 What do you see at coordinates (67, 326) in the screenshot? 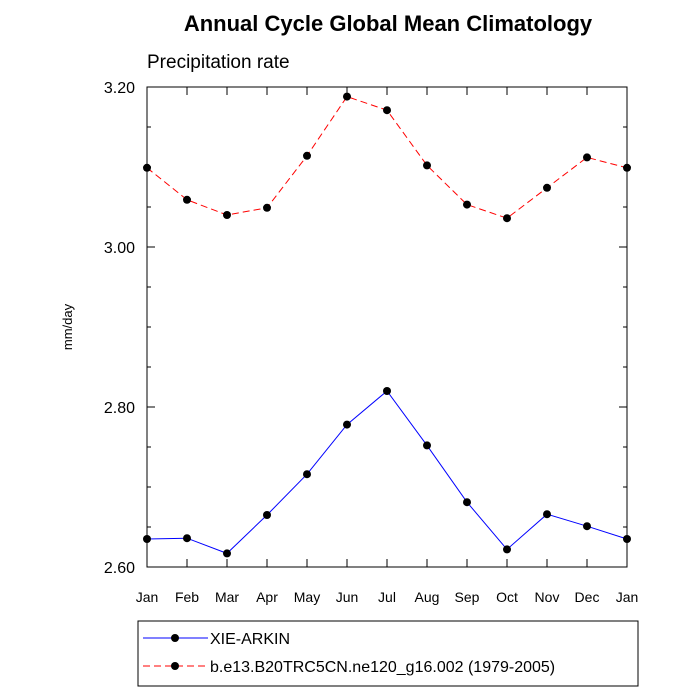
I see `y-axis-label: mm/day` at bounding box center [67, 326].